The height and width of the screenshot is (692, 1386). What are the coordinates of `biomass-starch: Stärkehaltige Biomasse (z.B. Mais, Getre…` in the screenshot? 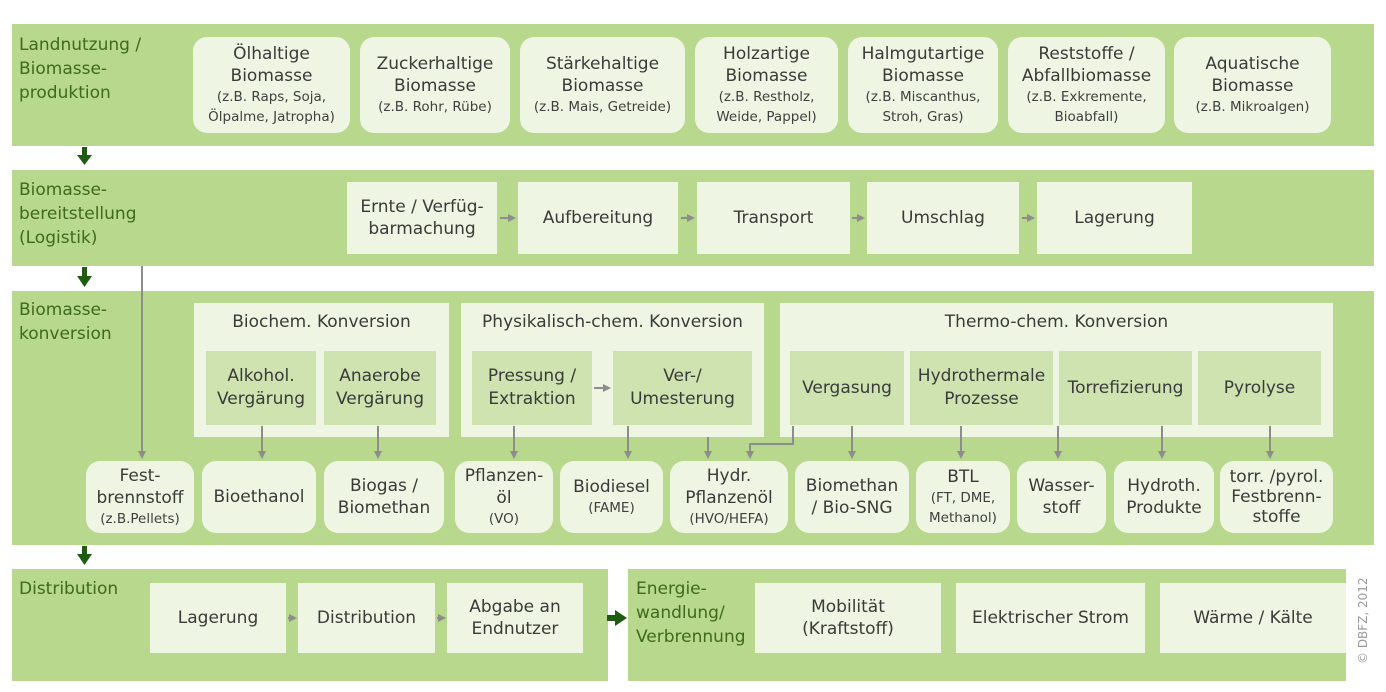 It's located at (602, 85).